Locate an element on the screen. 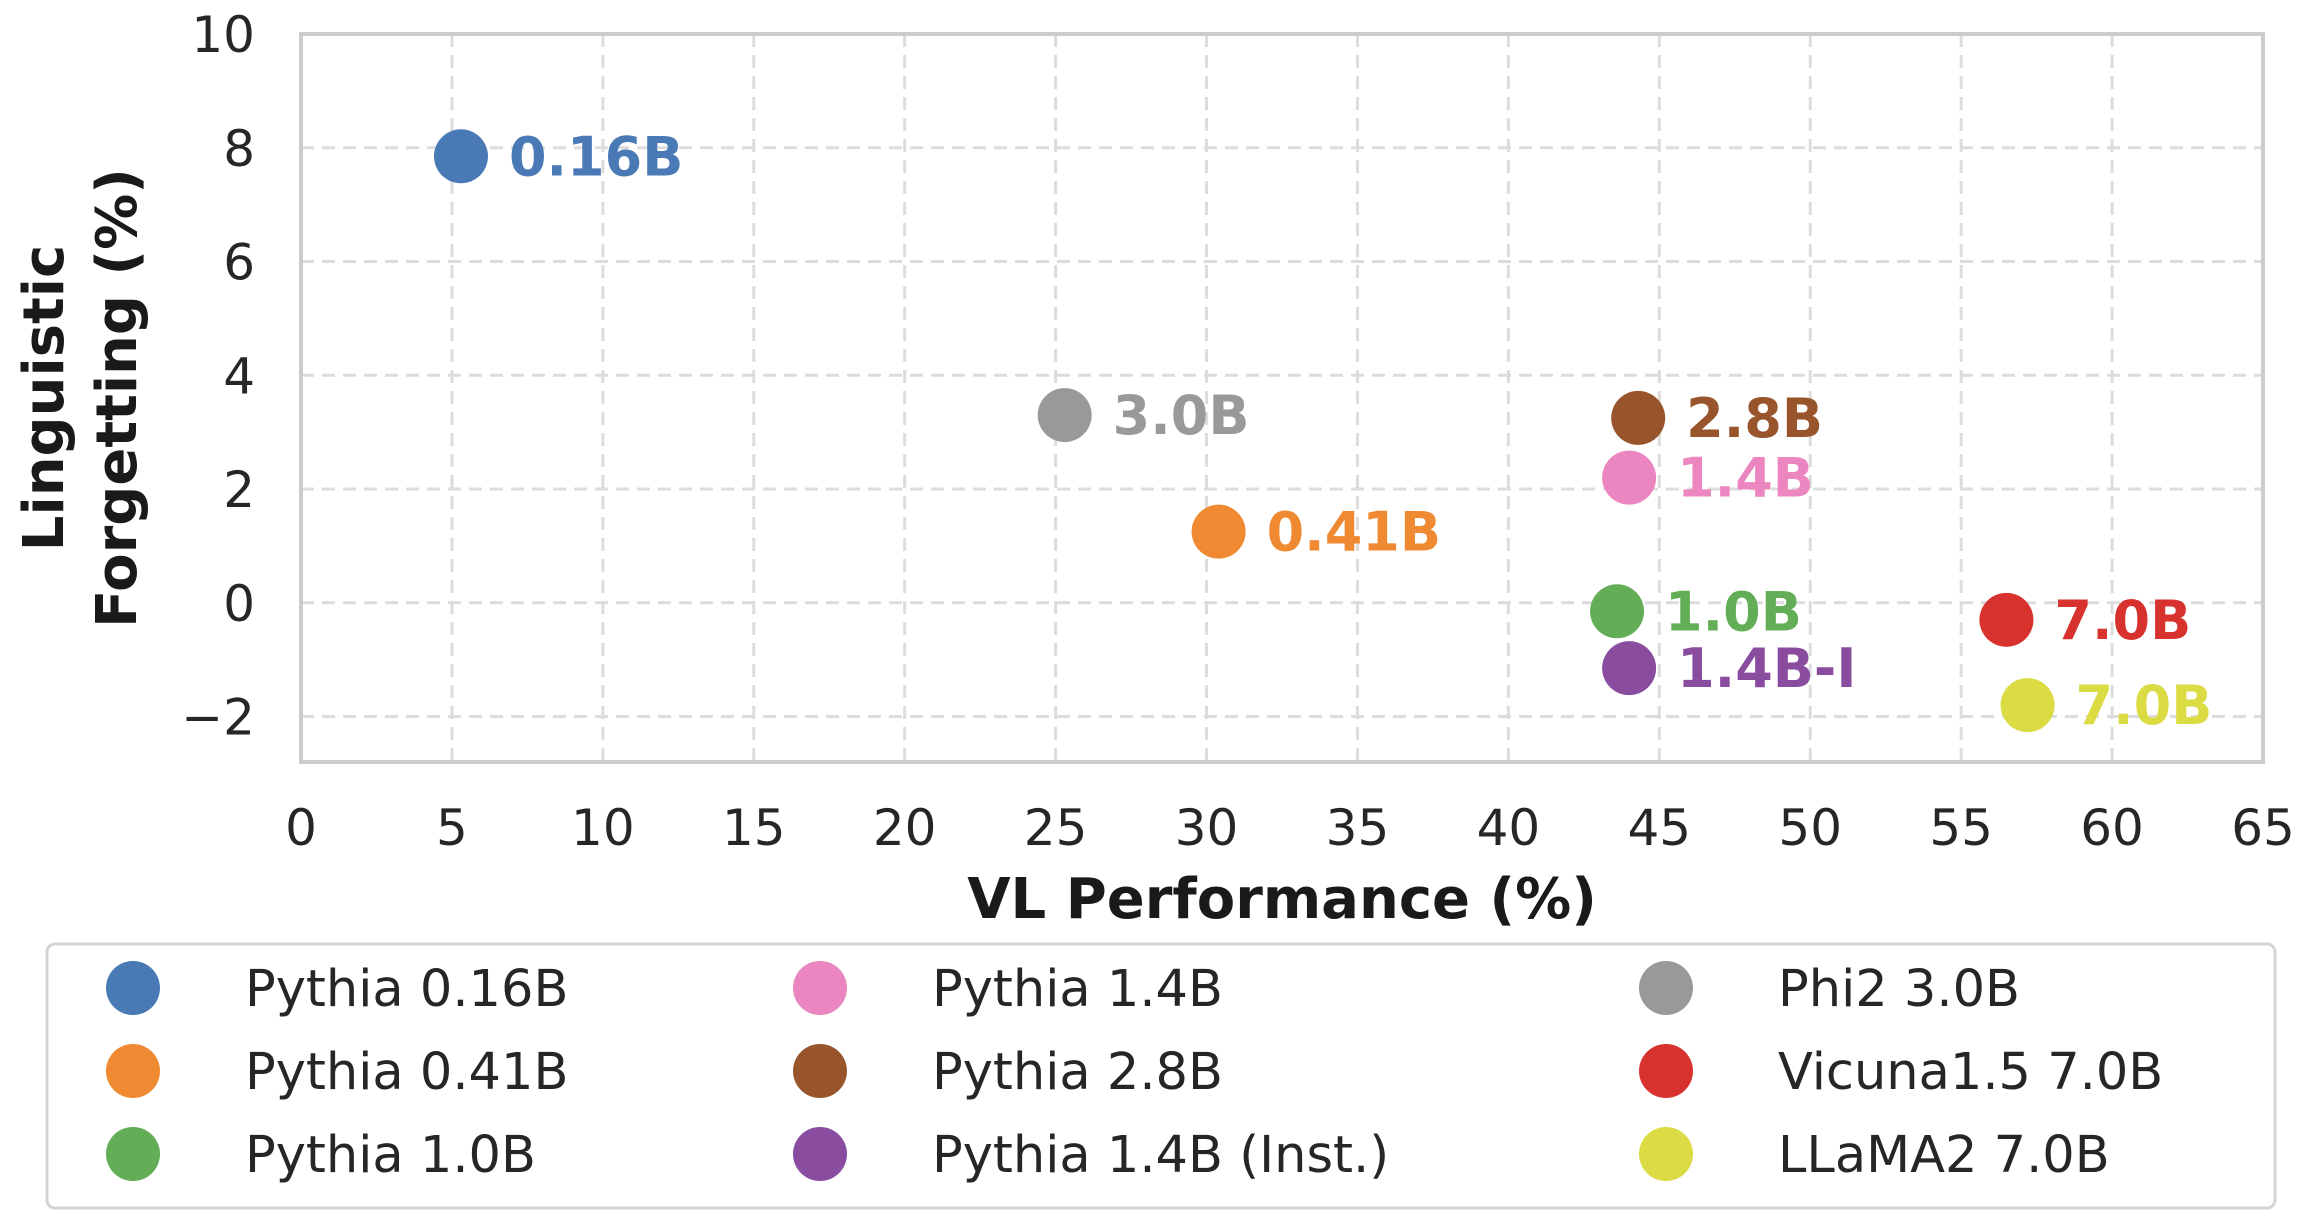 The width and height of the screenshot is (2302, 1218). x-tick-label: 65 is located at coordinates (2263, 828).